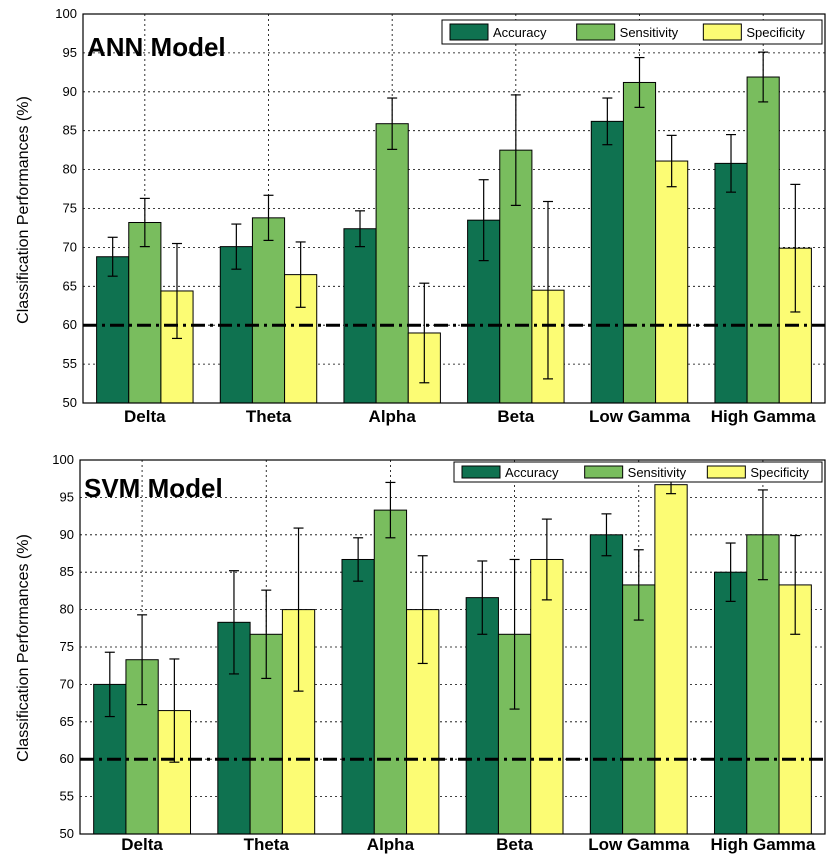 The height and width of the screenshot is (857, 830). Describe the element at coordinates (156, 47) in the screenshot. I see `chart-title: ANN Model` at that location.